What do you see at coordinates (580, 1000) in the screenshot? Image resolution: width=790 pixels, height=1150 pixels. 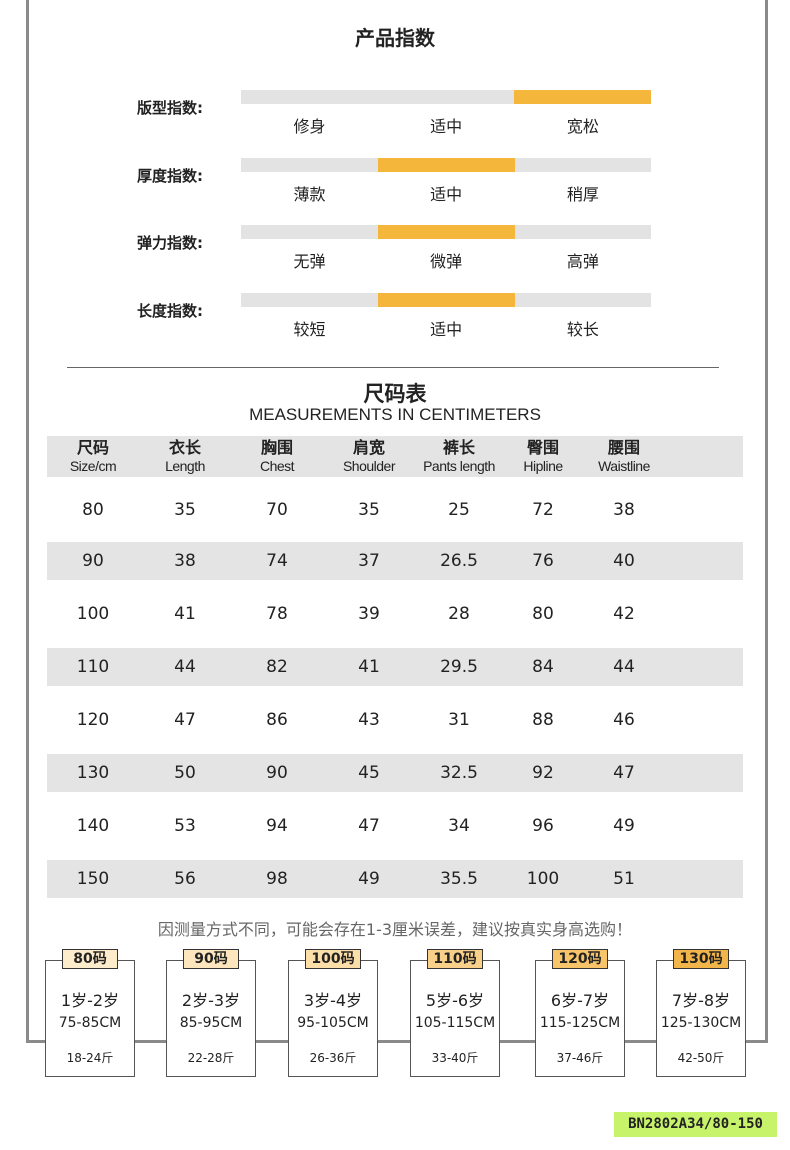 I see `age-range: 6岁-7岁` at bounding box center [580, 1000].